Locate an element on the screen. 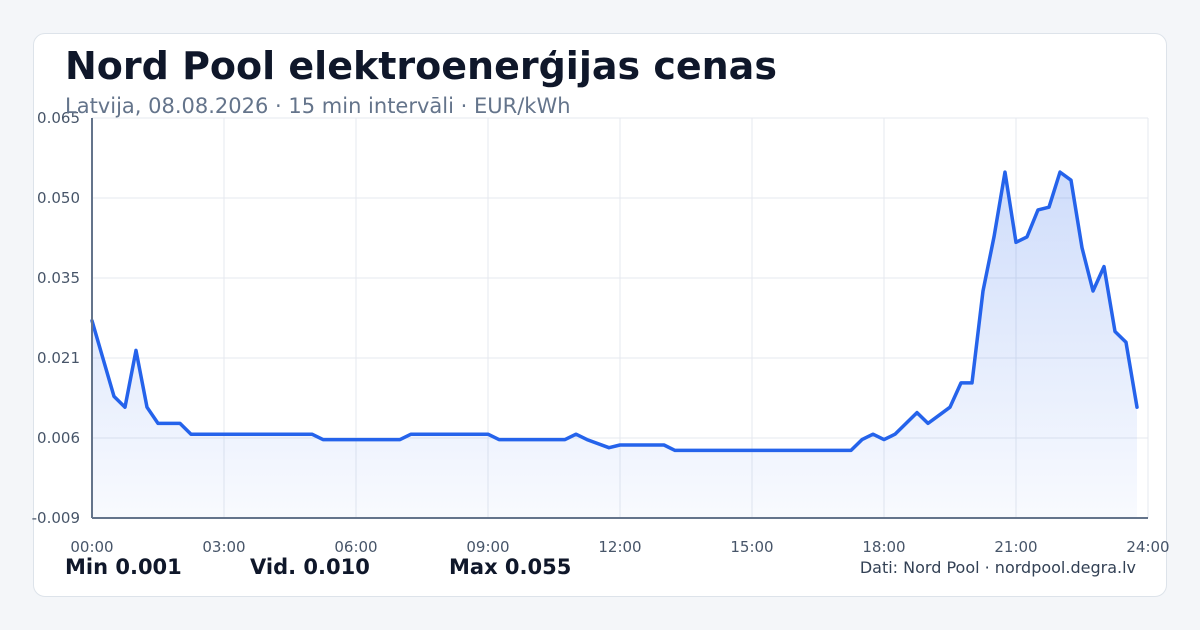  y-tick-label: 0.065 is located at coordinates (58, 118).